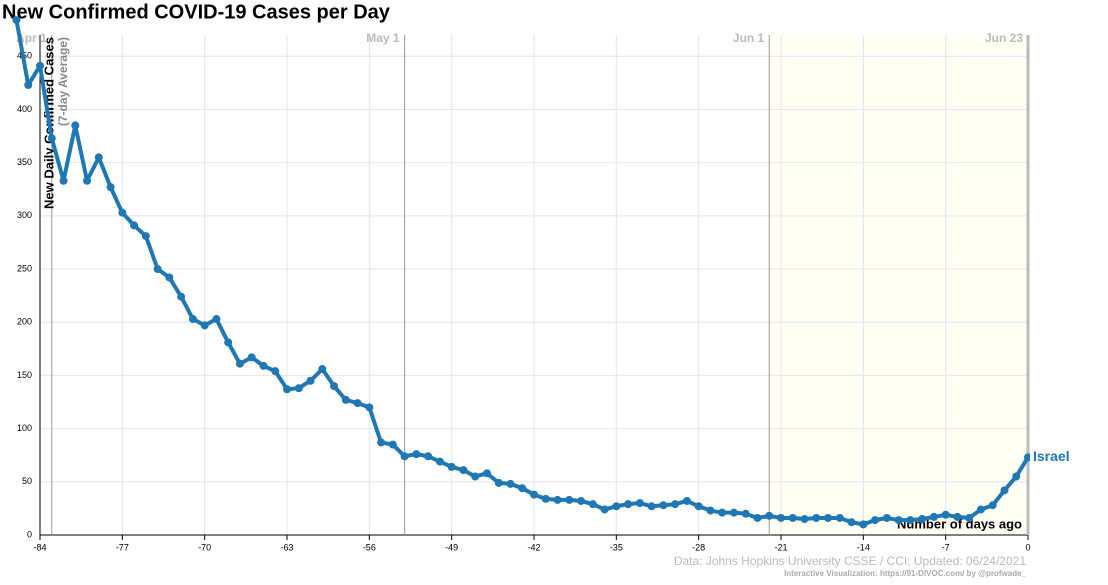 The image size is (1108, 585). Describe the element at coordinates (204, 547) in the screenshot. I see `x-tick-label: -70` at that location.